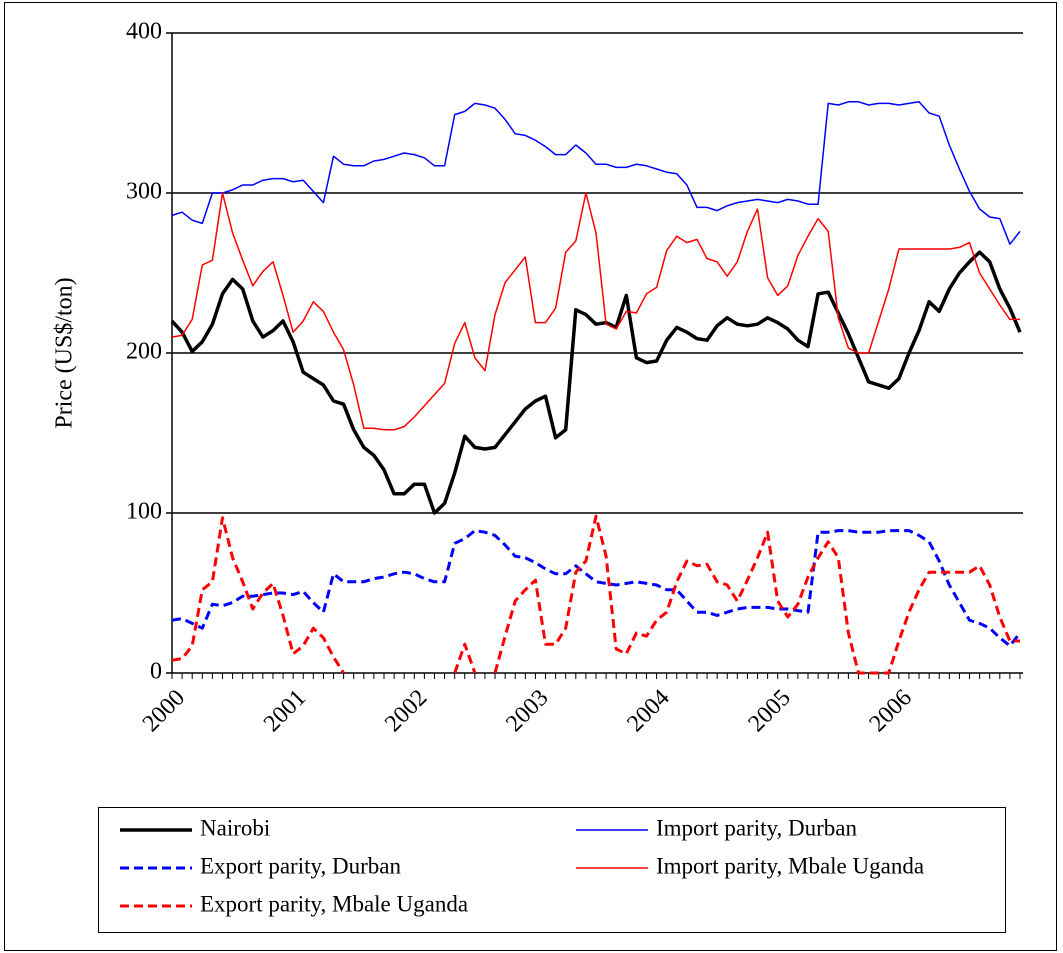  Describe the element at coordinates (891, 711) in the screenshot. I see `x-tick-label: 2006` at that location.